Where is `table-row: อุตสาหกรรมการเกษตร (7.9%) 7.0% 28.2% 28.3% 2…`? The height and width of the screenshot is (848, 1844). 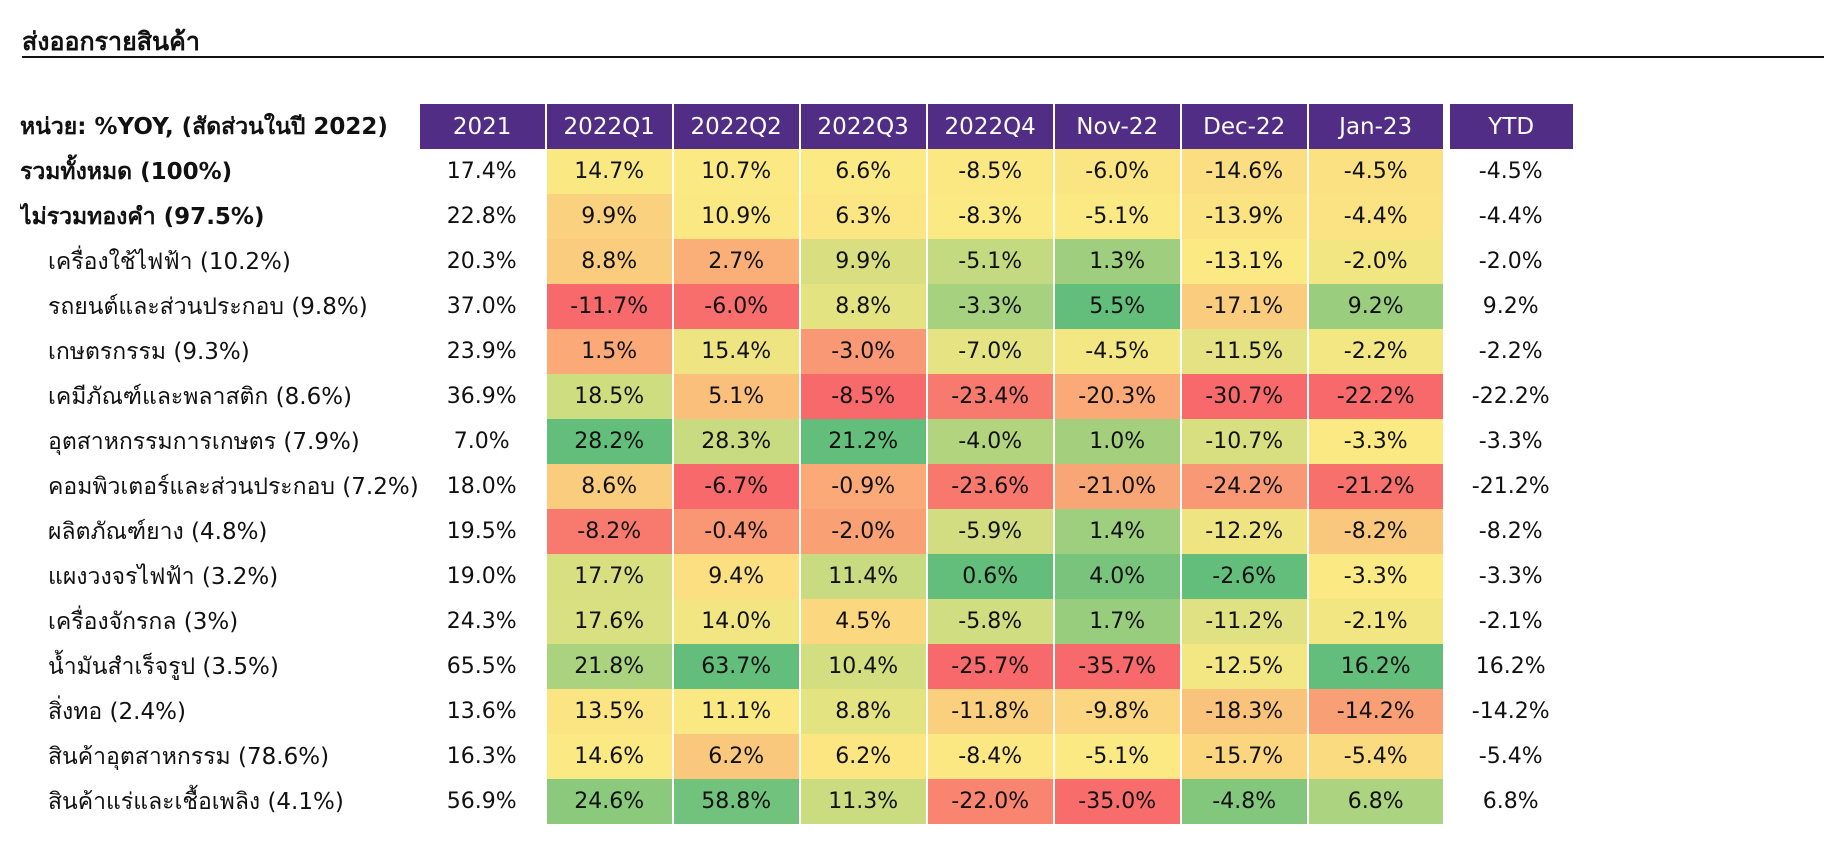
table-row: อุตสาหกรรมการเกษตร (7.9%) 7.0% 28.2% 28.3% 2… is located at coordinates (796, 441).